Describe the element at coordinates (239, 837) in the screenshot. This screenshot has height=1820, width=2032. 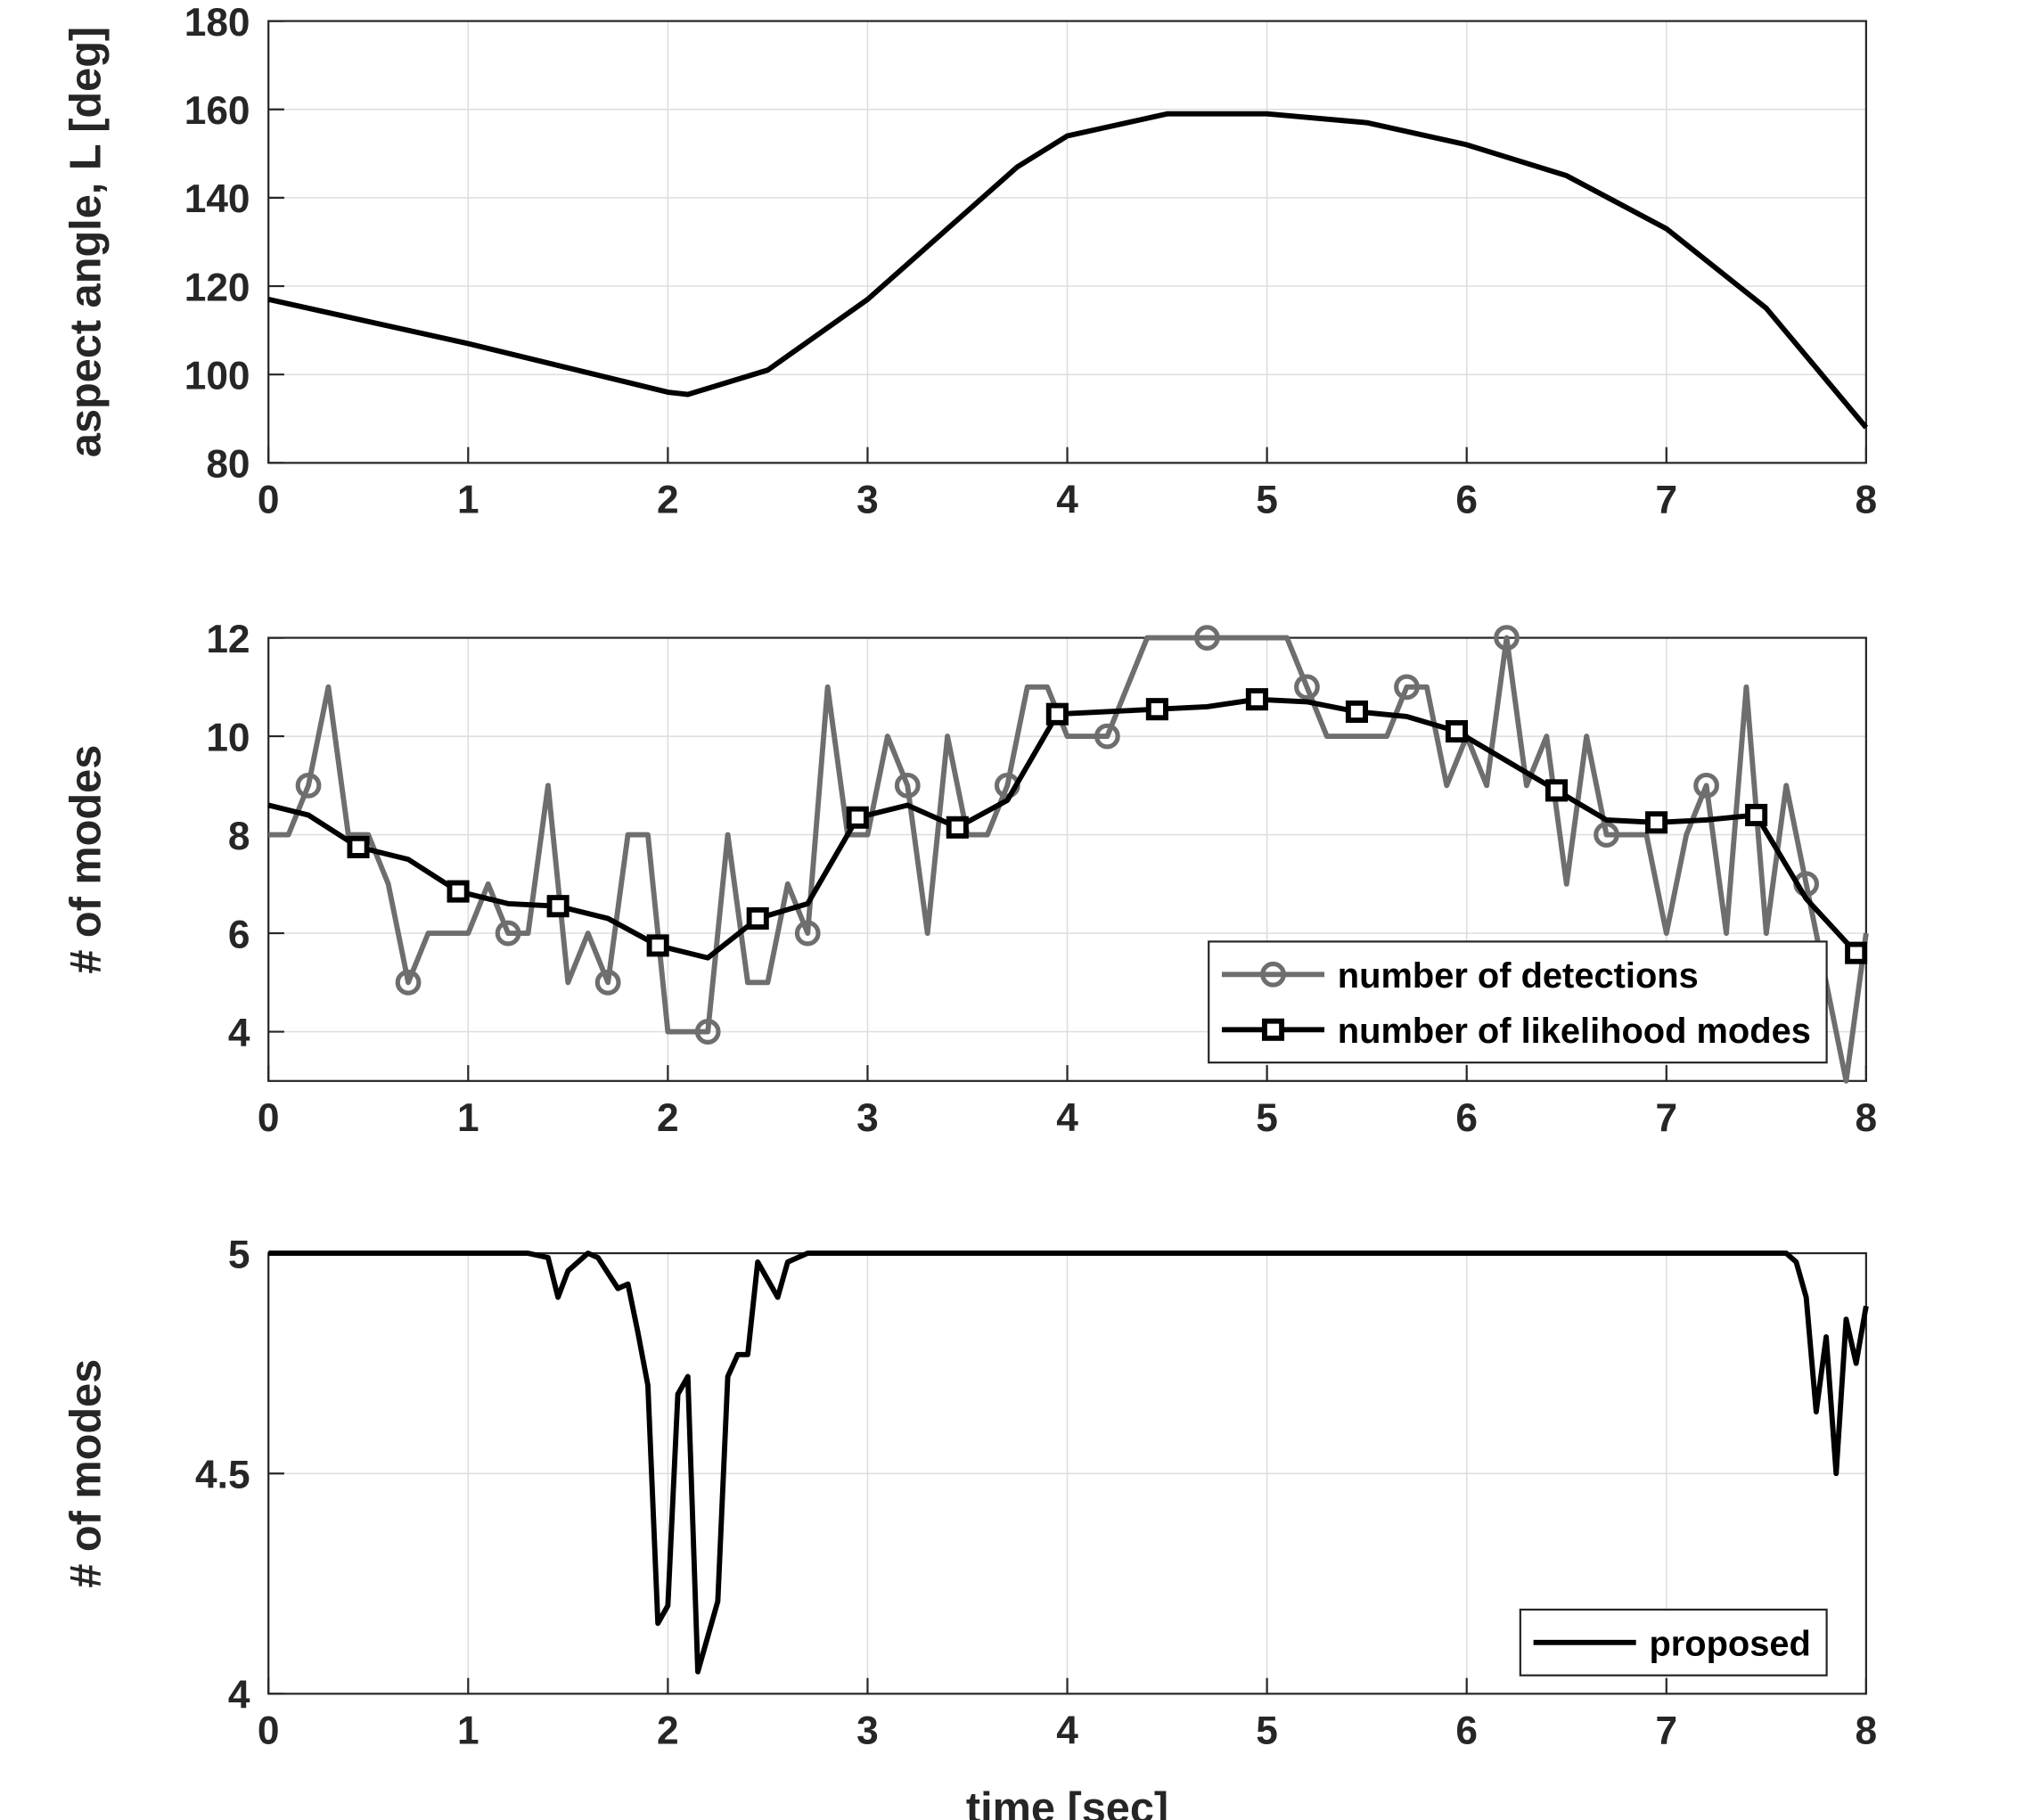
I see `y-tick-label: 8` at that location.